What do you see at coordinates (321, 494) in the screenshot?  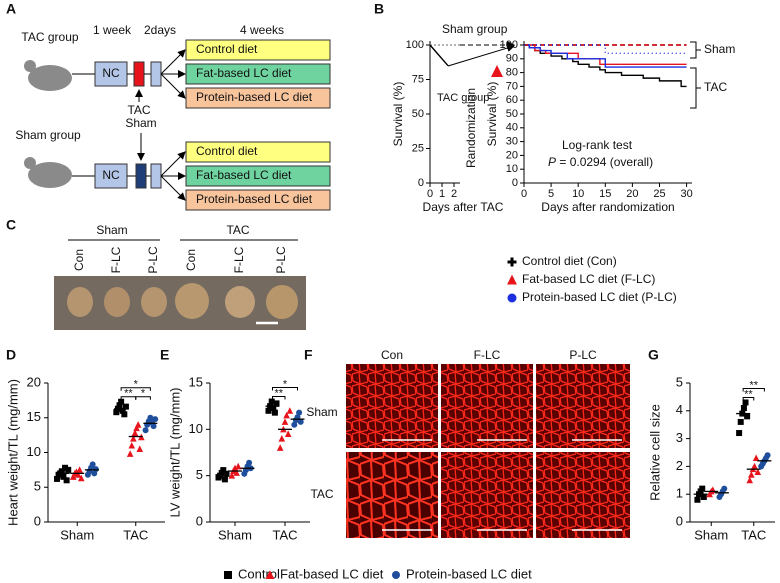 I see `row-label: TAC` at bounding box center [321, 494].